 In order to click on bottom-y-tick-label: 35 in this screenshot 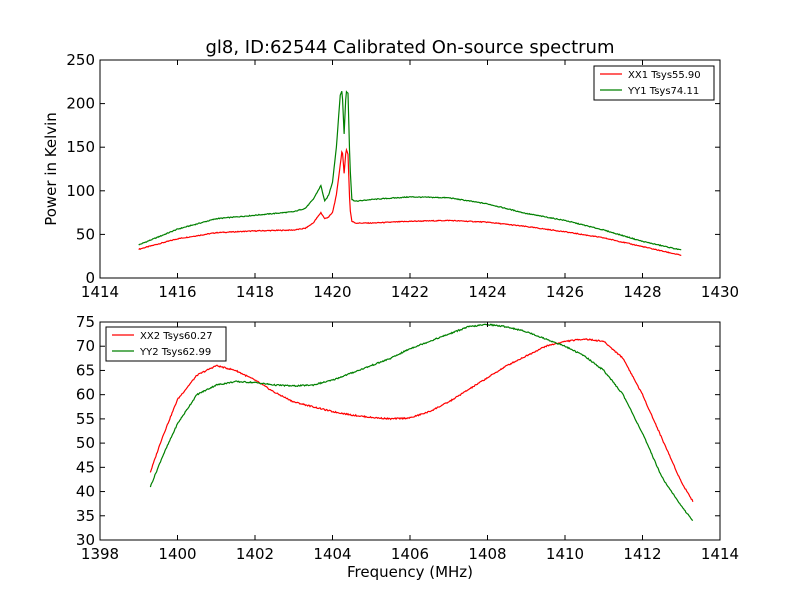, I will do `click(85, 516)`.